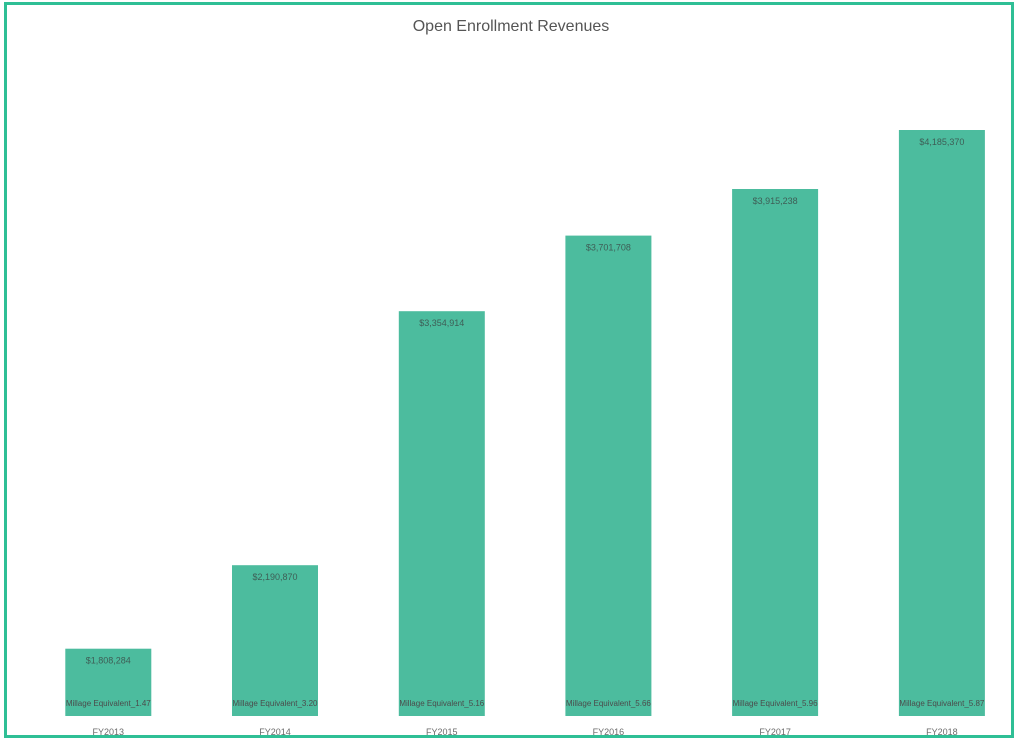 The height and width of the screenshot is (745, 1022). Describe the element at coordinates (941, 423) in the screenshot. I see `bar-fy2018` at that location.